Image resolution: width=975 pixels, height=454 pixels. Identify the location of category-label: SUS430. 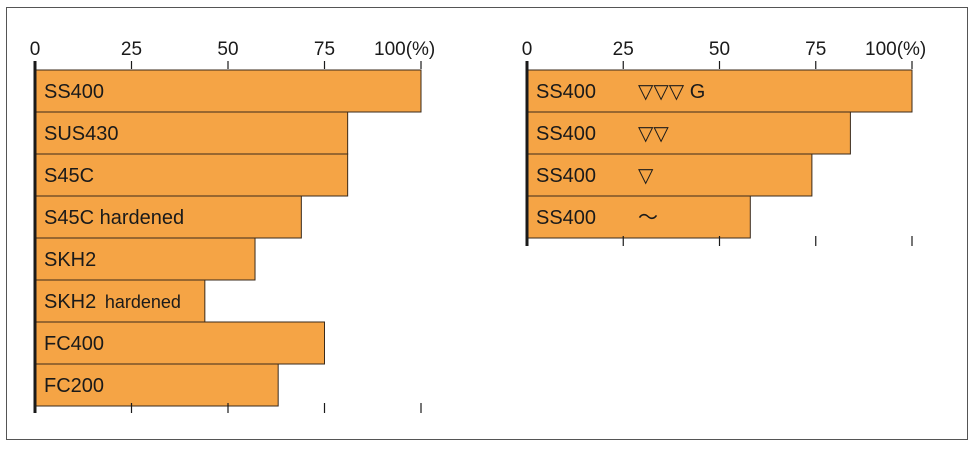
(81, 134).